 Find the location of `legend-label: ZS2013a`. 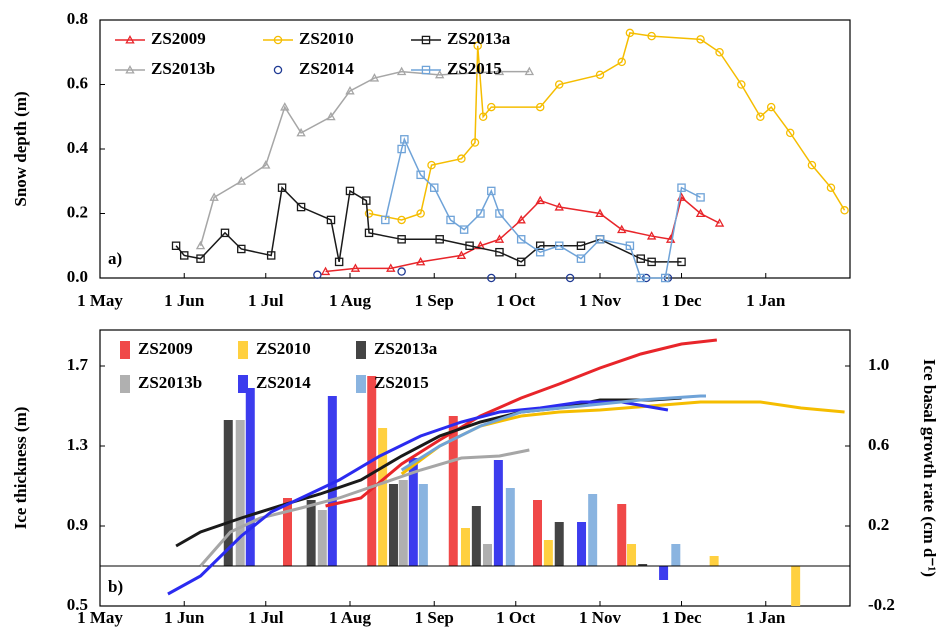

legend-label: ZS2013a is located at coordinates (479, 38).